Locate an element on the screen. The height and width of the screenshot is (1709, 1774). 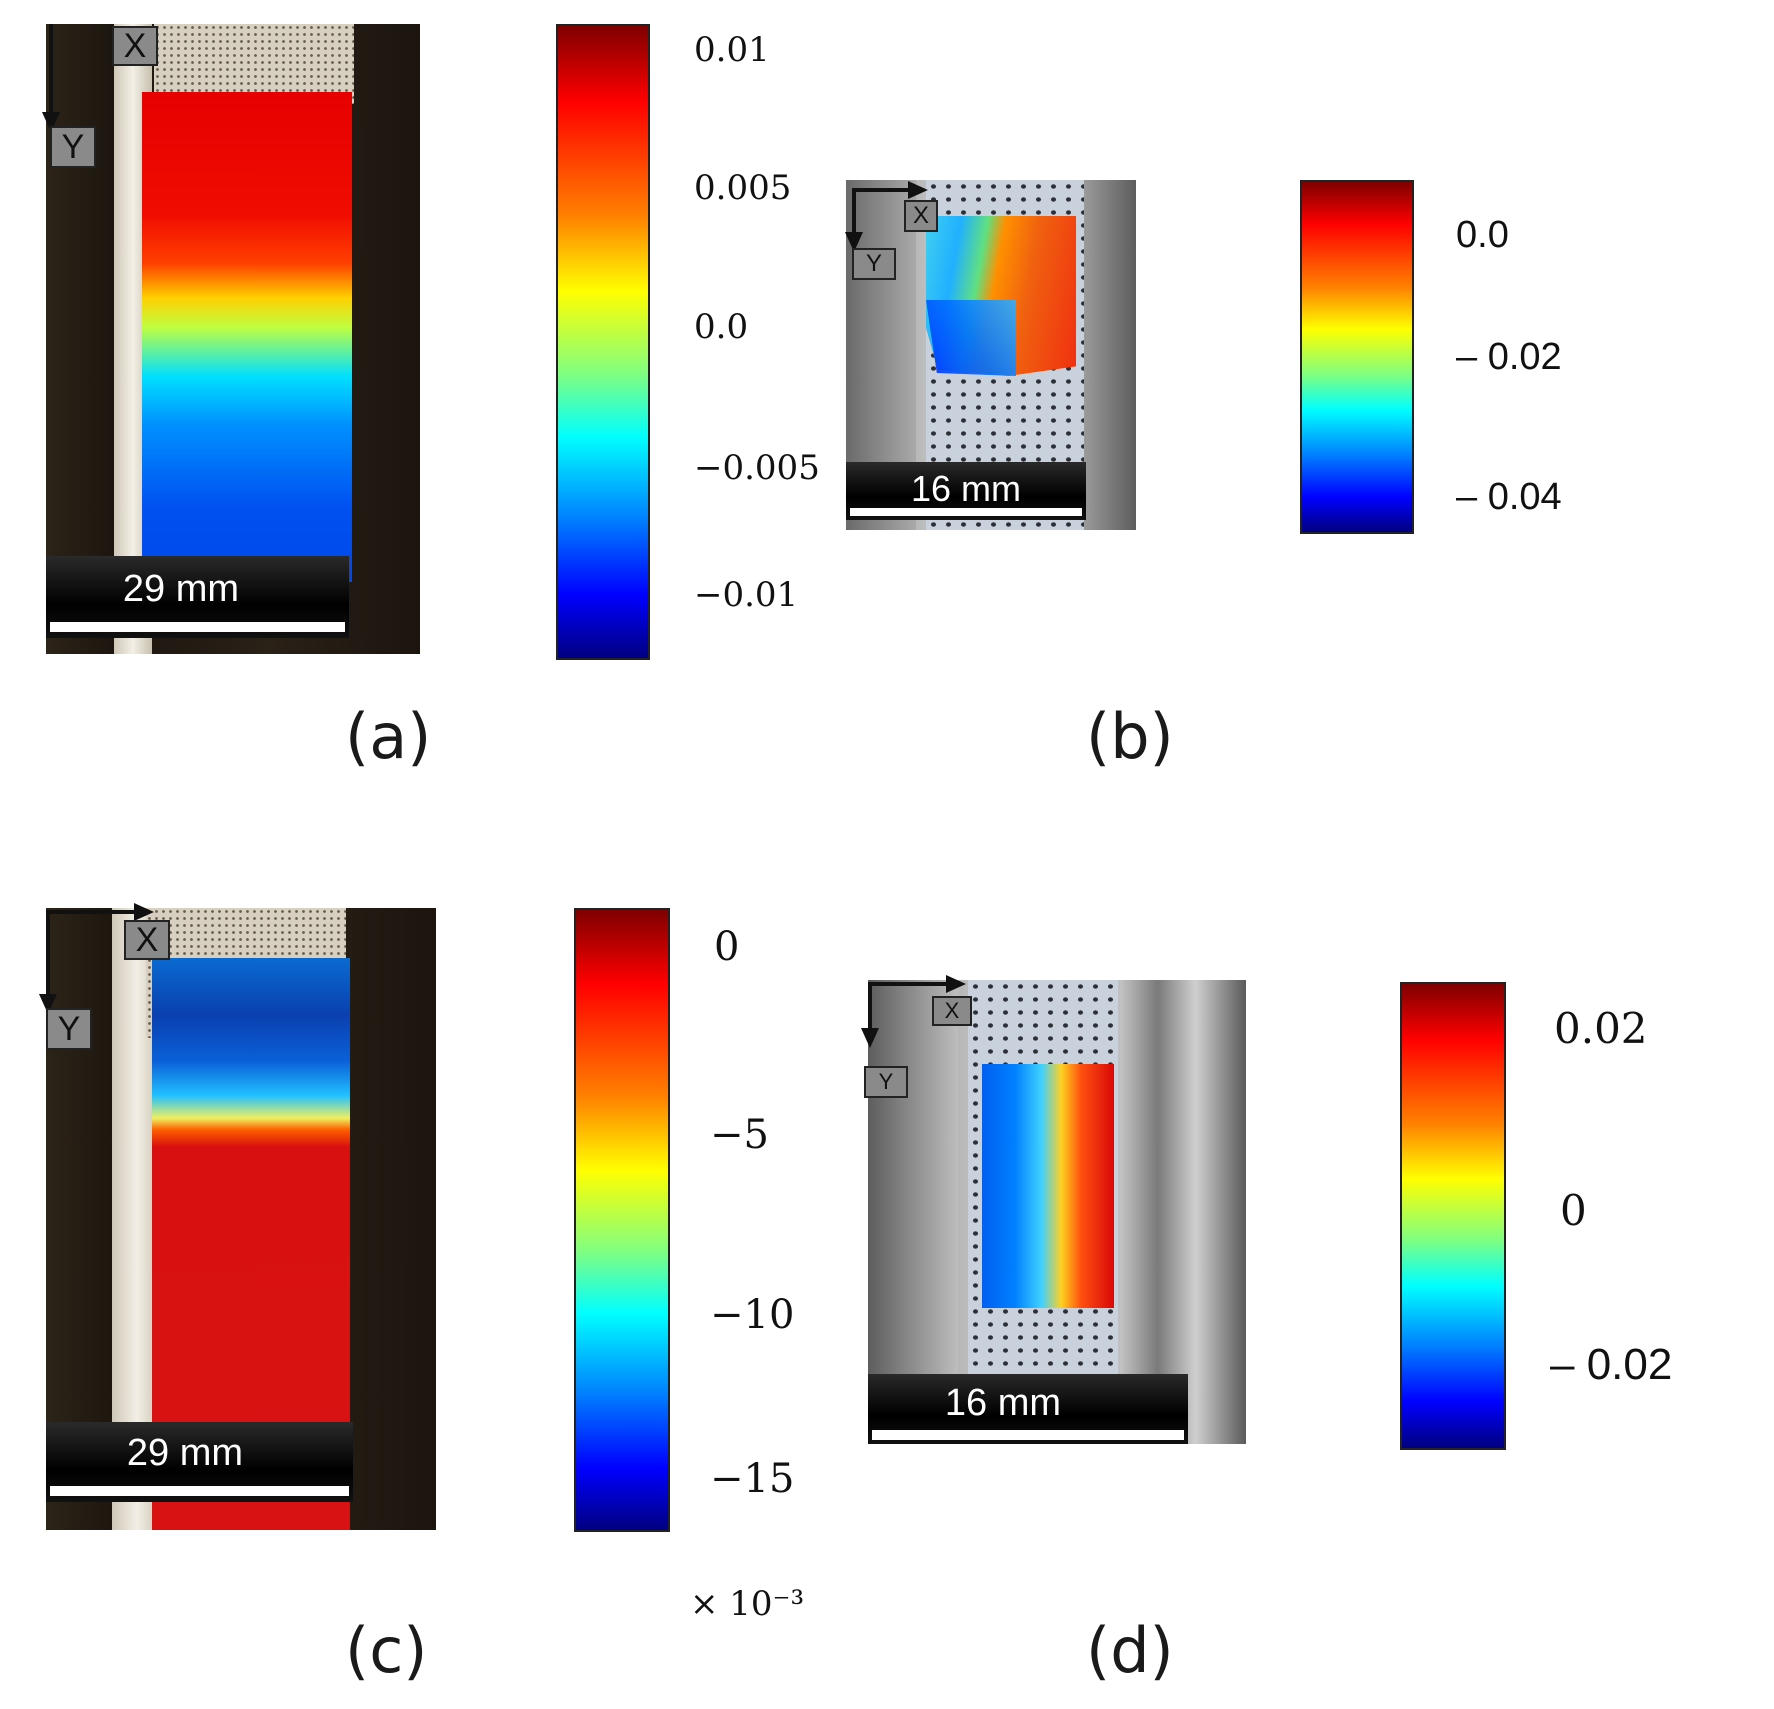
colorbar-multiplier: × 10⁻³ is located at coordinates (747, 1604).